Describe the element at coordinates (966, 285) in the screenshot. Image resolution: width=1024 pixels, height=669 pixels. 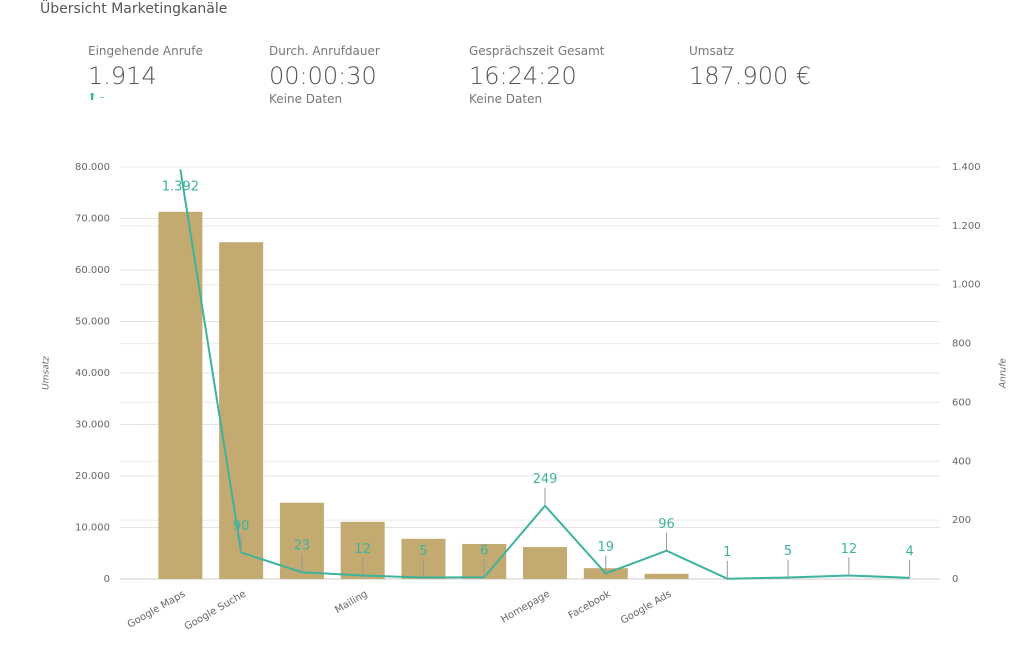
I see `y2-tick-label: 1.000` at that location.